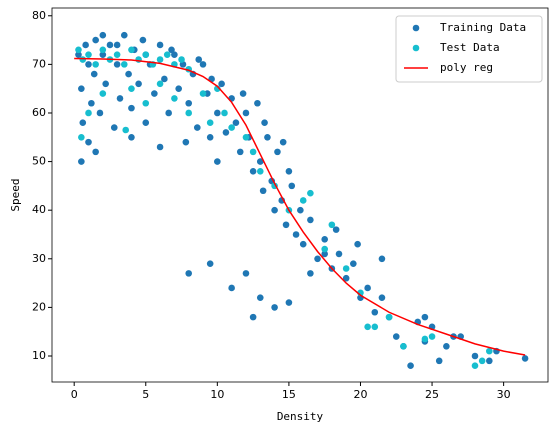 The height and width of the screenshot is (432, 557). What do you see at coordinates (289, 394) in the screenshot?
I see `x-tick-label: 15` at bounding box center [289, 394].